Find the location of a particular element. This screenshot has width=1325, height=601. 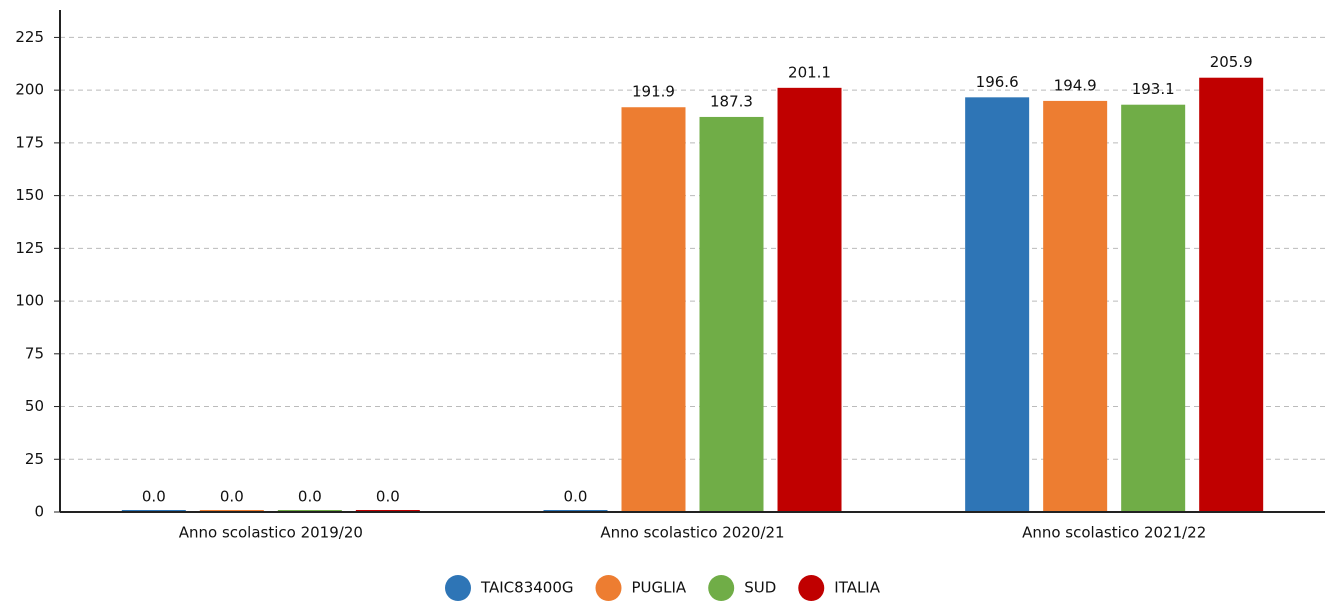

y-tick-label: 200 is located at coordinates (29, 90).